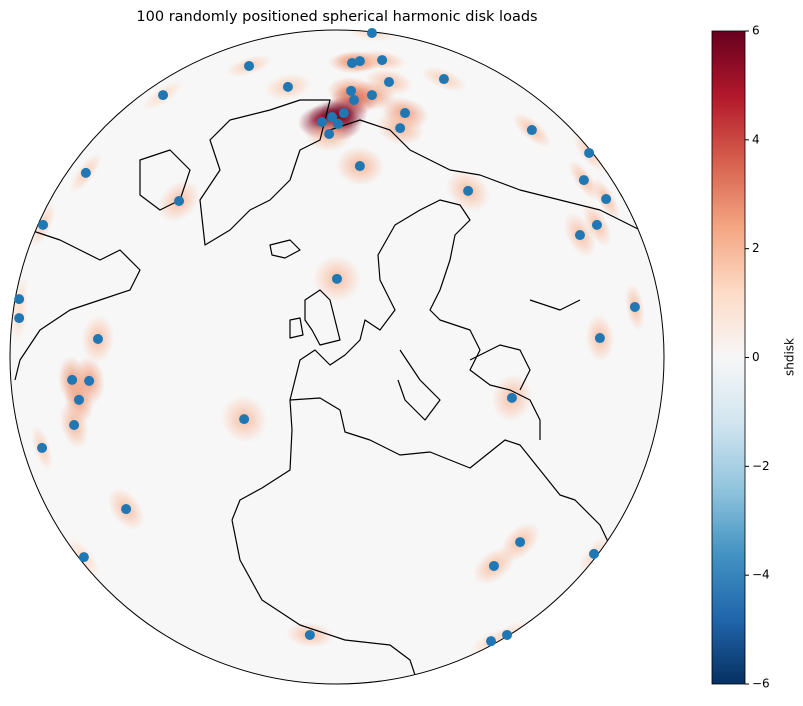 The height and width of the screenshot is (706, 803). What do you see at coordinates (756, 139) in the screenshot?
I see `colorbar-tick-label: 4` at bounding box center [756, 139].